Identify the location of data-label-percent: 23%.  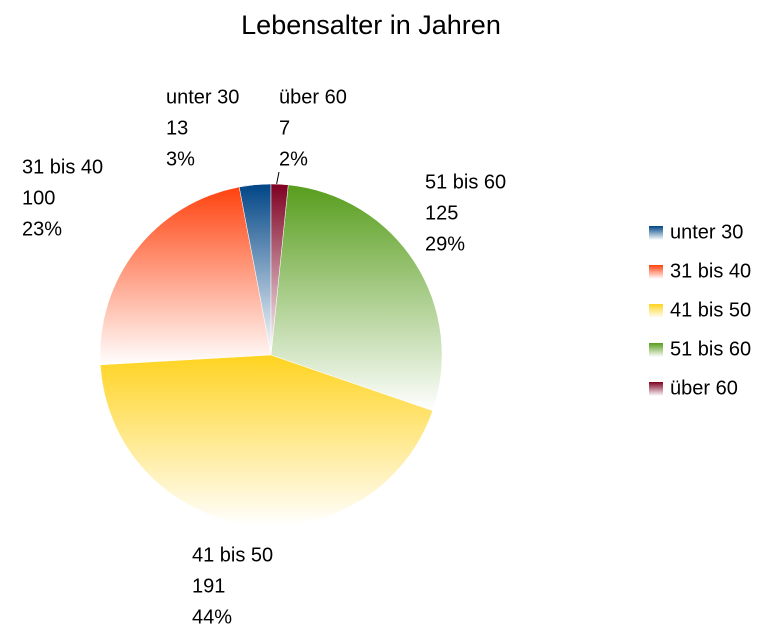
(42, 229).